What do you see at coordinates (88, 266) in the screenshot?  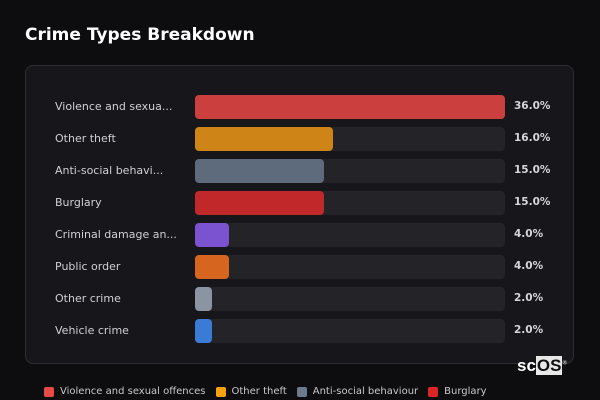 I see `category-label: Public order` at bounding box center [88, 266].